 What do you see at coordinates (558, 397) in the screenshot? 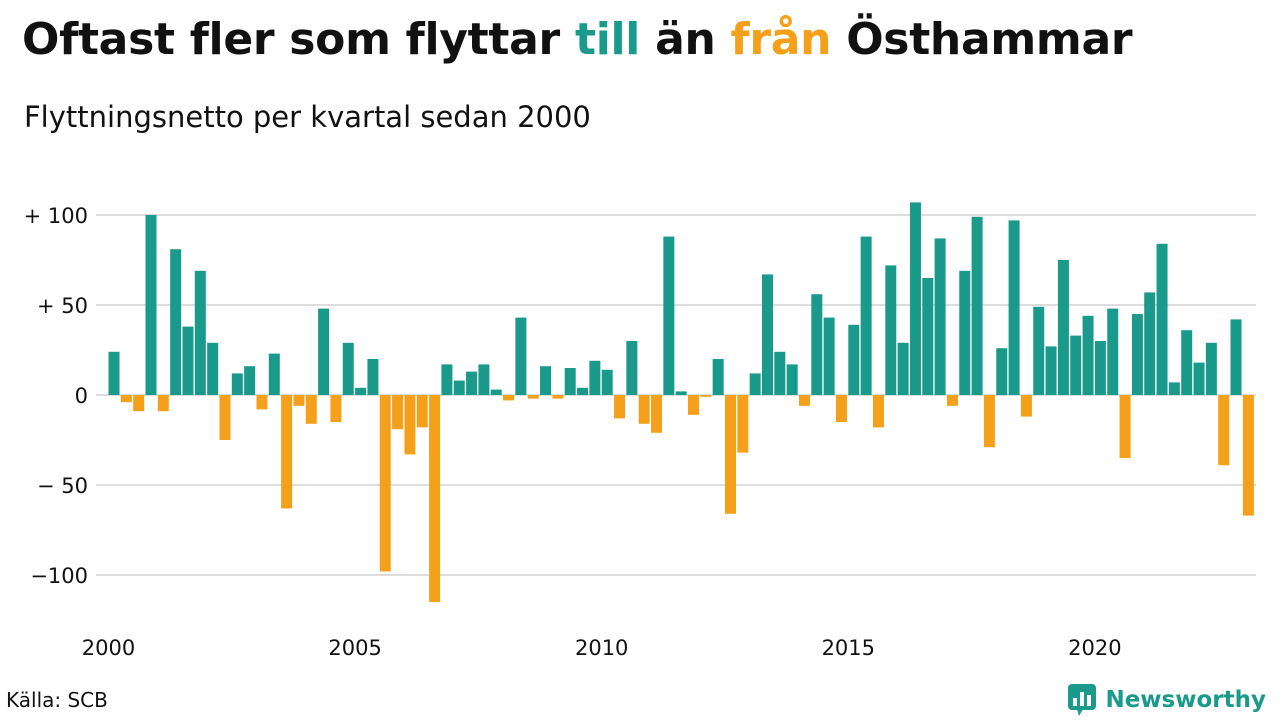
I see `bar-2009-k1` at bounding box center [558, 397].